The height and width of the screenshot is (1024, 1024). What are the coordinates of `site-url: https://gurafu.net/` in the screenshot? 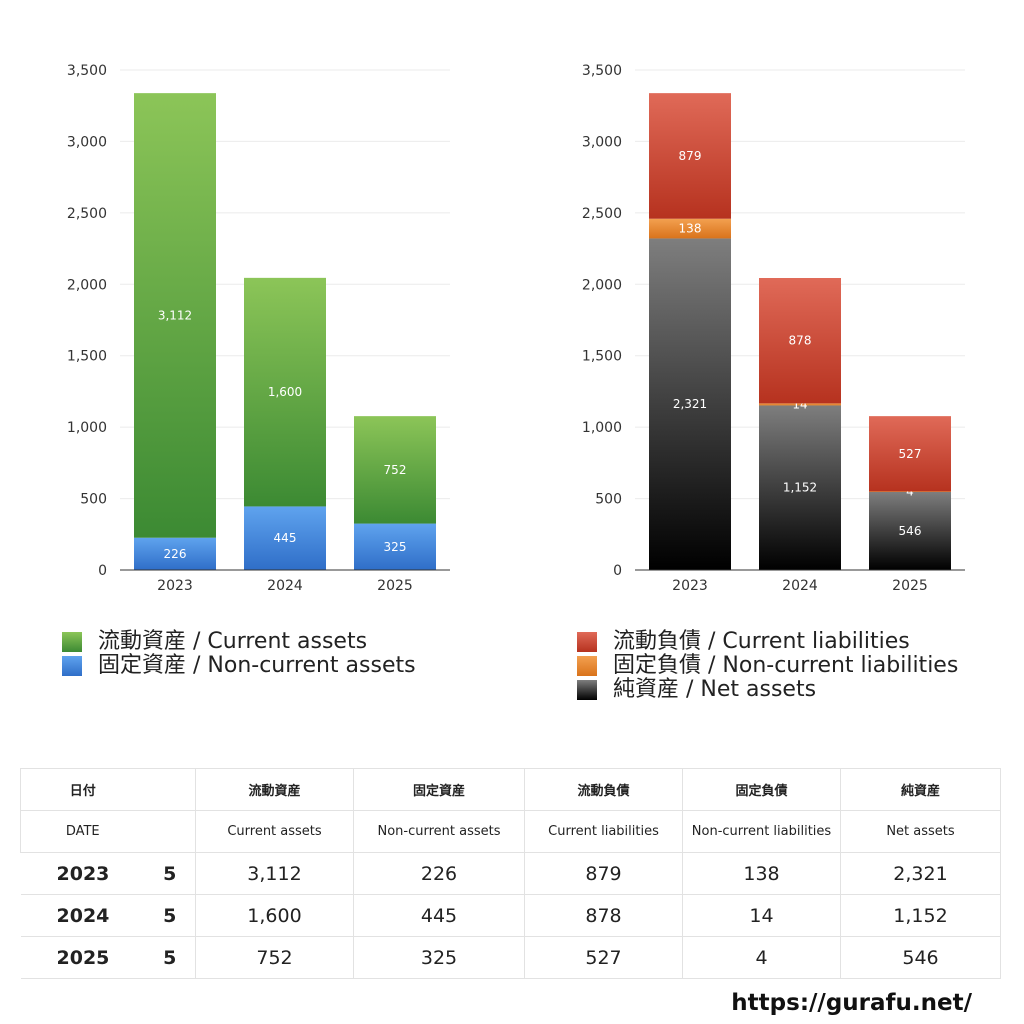 It's located at (851, 1003).